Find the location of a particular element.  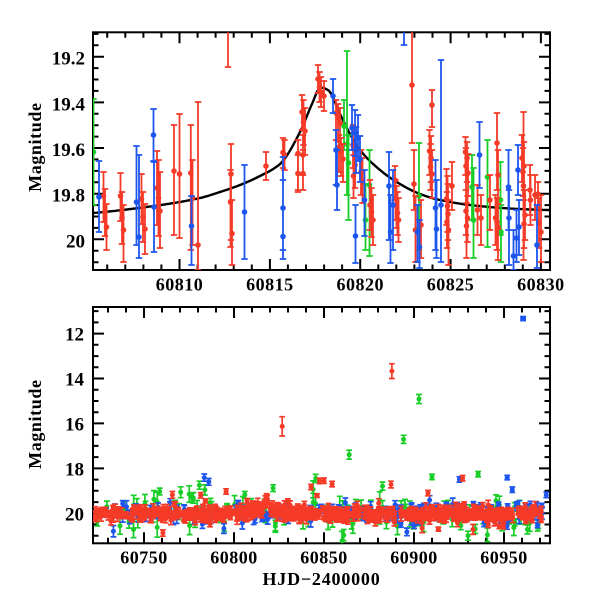

svg-text: 16 is located at coordinates (74, 424).